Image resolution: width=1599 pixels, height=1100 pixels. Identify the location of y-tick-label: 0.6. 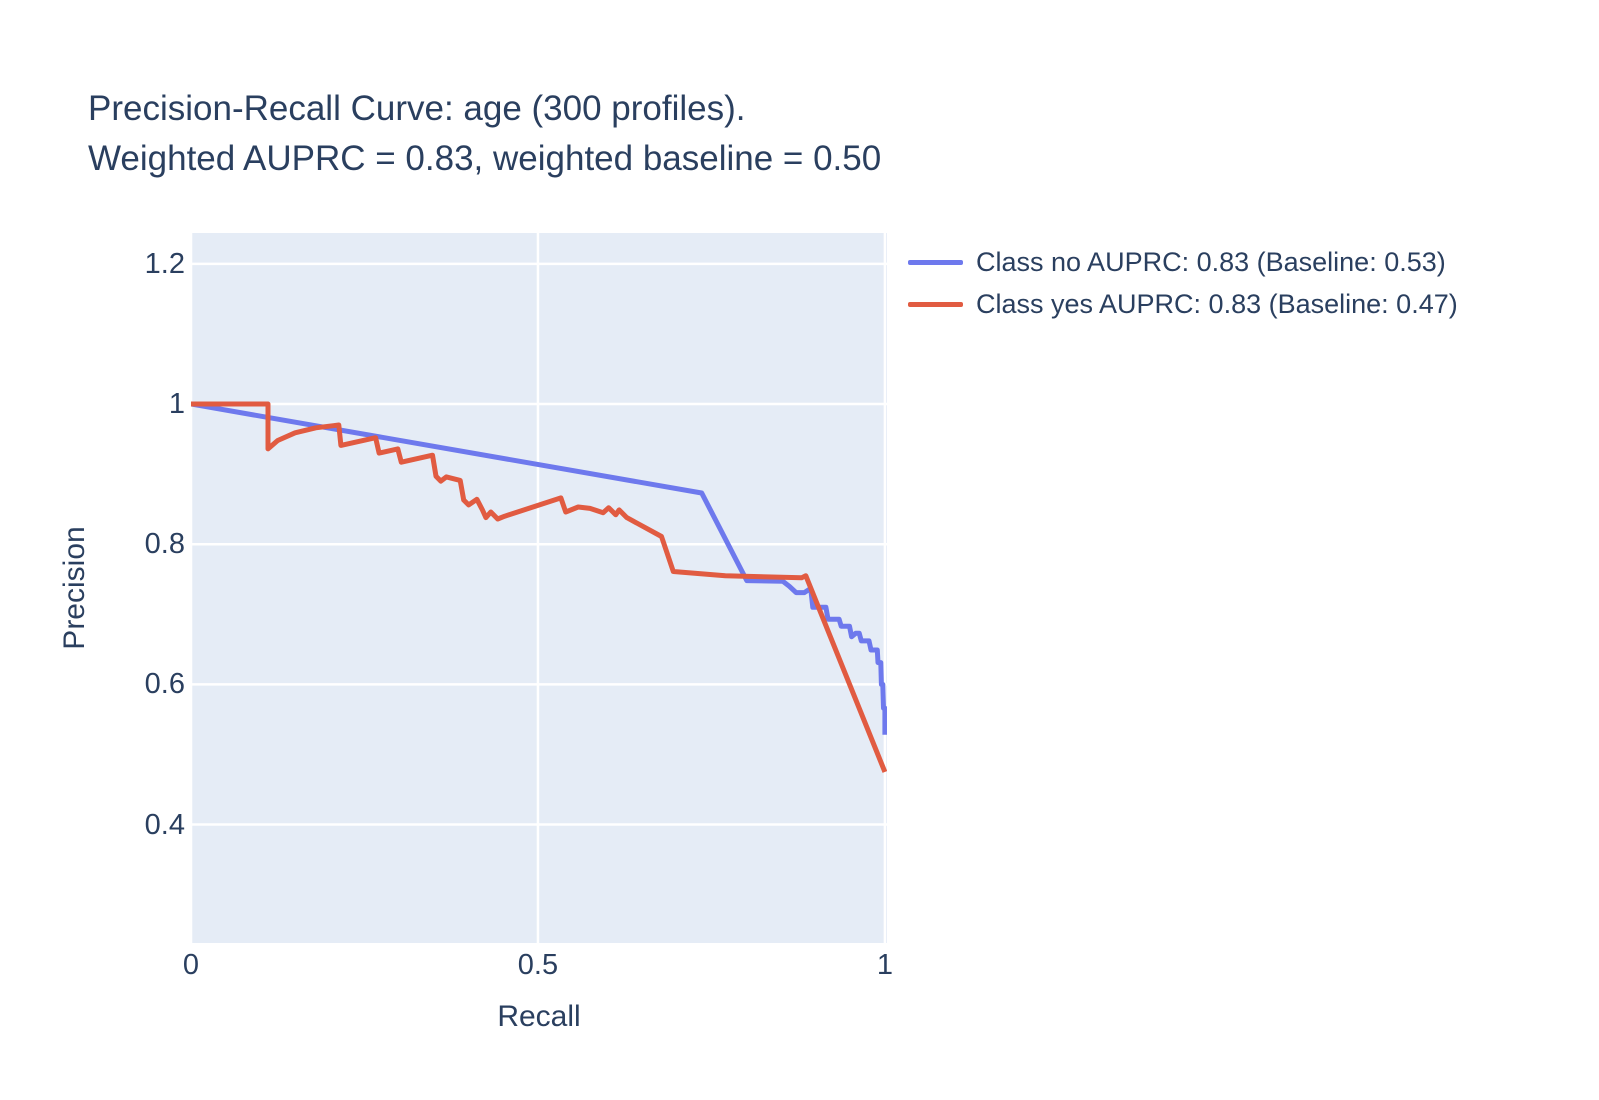
(164, 684).